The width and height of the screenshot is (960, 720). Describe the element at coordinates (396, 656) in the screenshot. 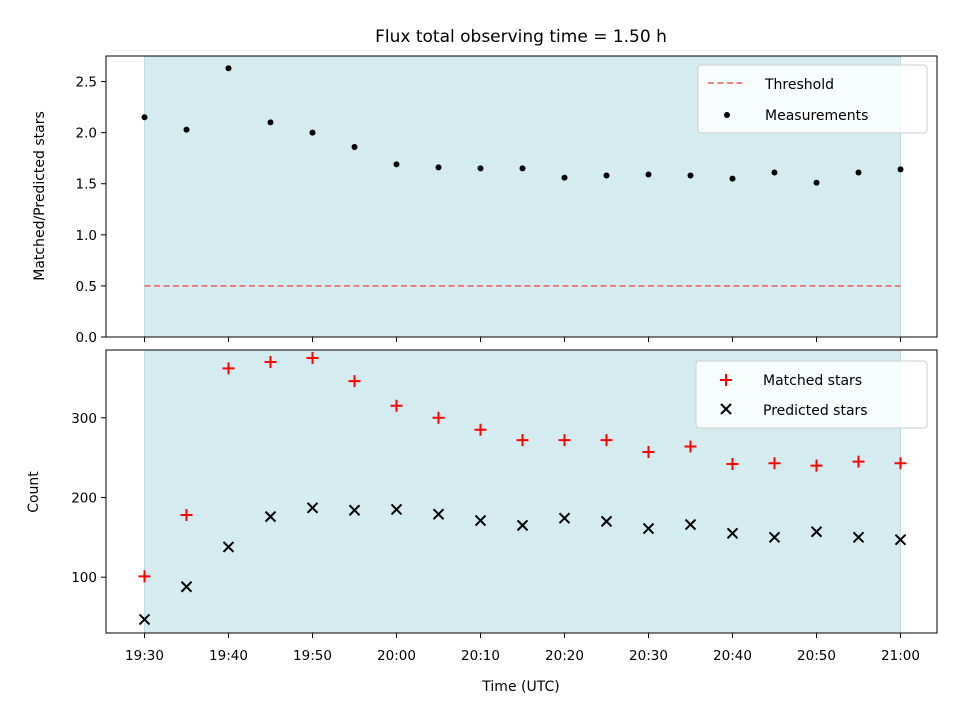

I see `xtick-label: 20:00` at that location.